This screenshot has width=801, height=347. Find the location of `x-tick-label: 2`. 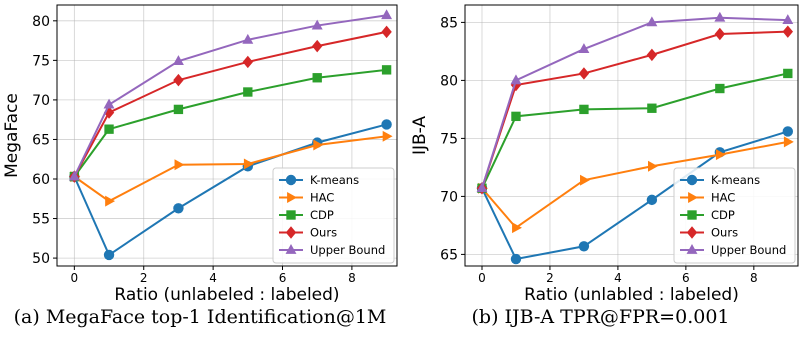

x-tick-label: 2 is located at coordinates (550, 278).